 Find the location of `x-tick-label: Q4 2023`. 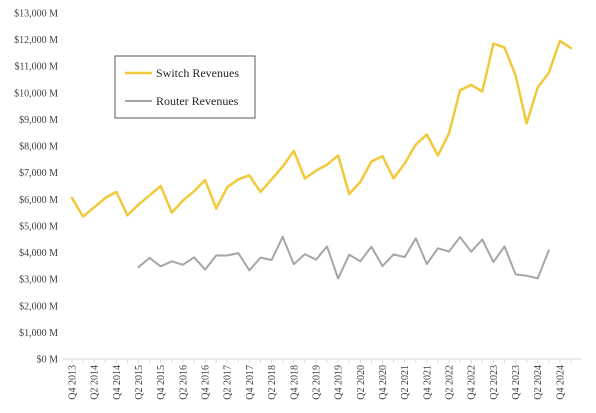

x-tick-label: Q4 2023 is located at coordinates (516, 382).